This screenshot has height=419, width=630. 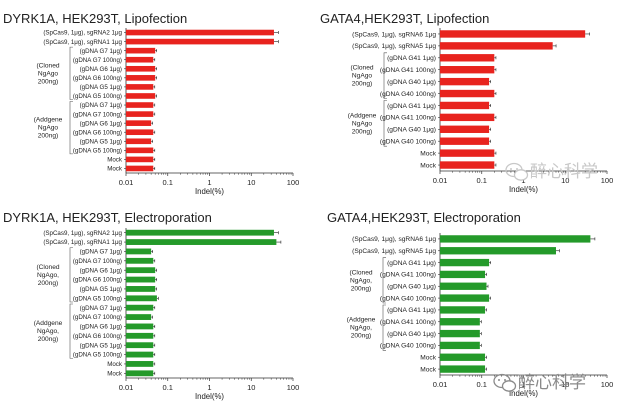 I want to click on group-label: NgAgo,, so click(x=48, y=275).